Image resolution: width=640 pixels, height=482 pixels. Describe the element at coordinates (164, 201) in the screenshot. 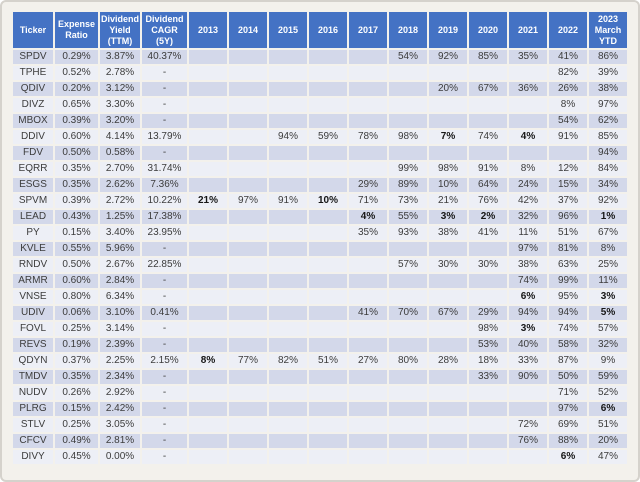

I see `cell-spvm-dividend_cagr_5y: 10.22%` at that location.